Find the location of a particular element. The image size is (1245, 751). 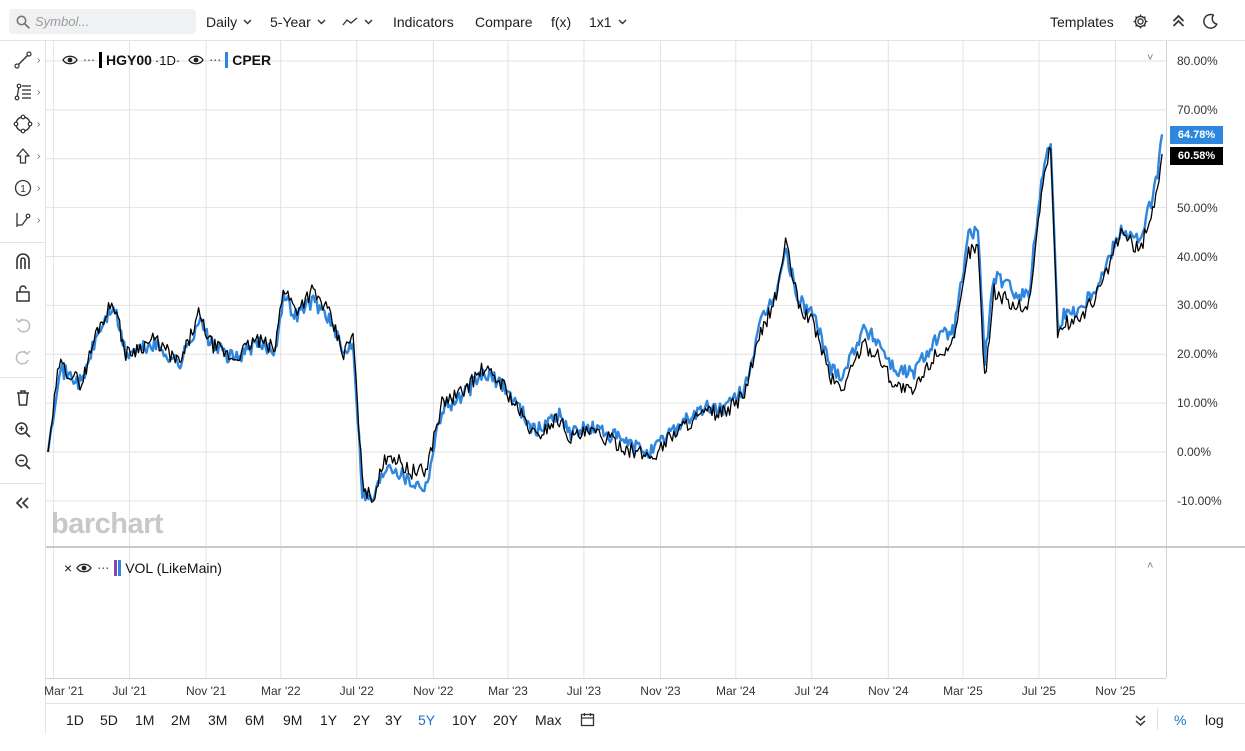

measure-tool: › is located at coordinates (23, 220).